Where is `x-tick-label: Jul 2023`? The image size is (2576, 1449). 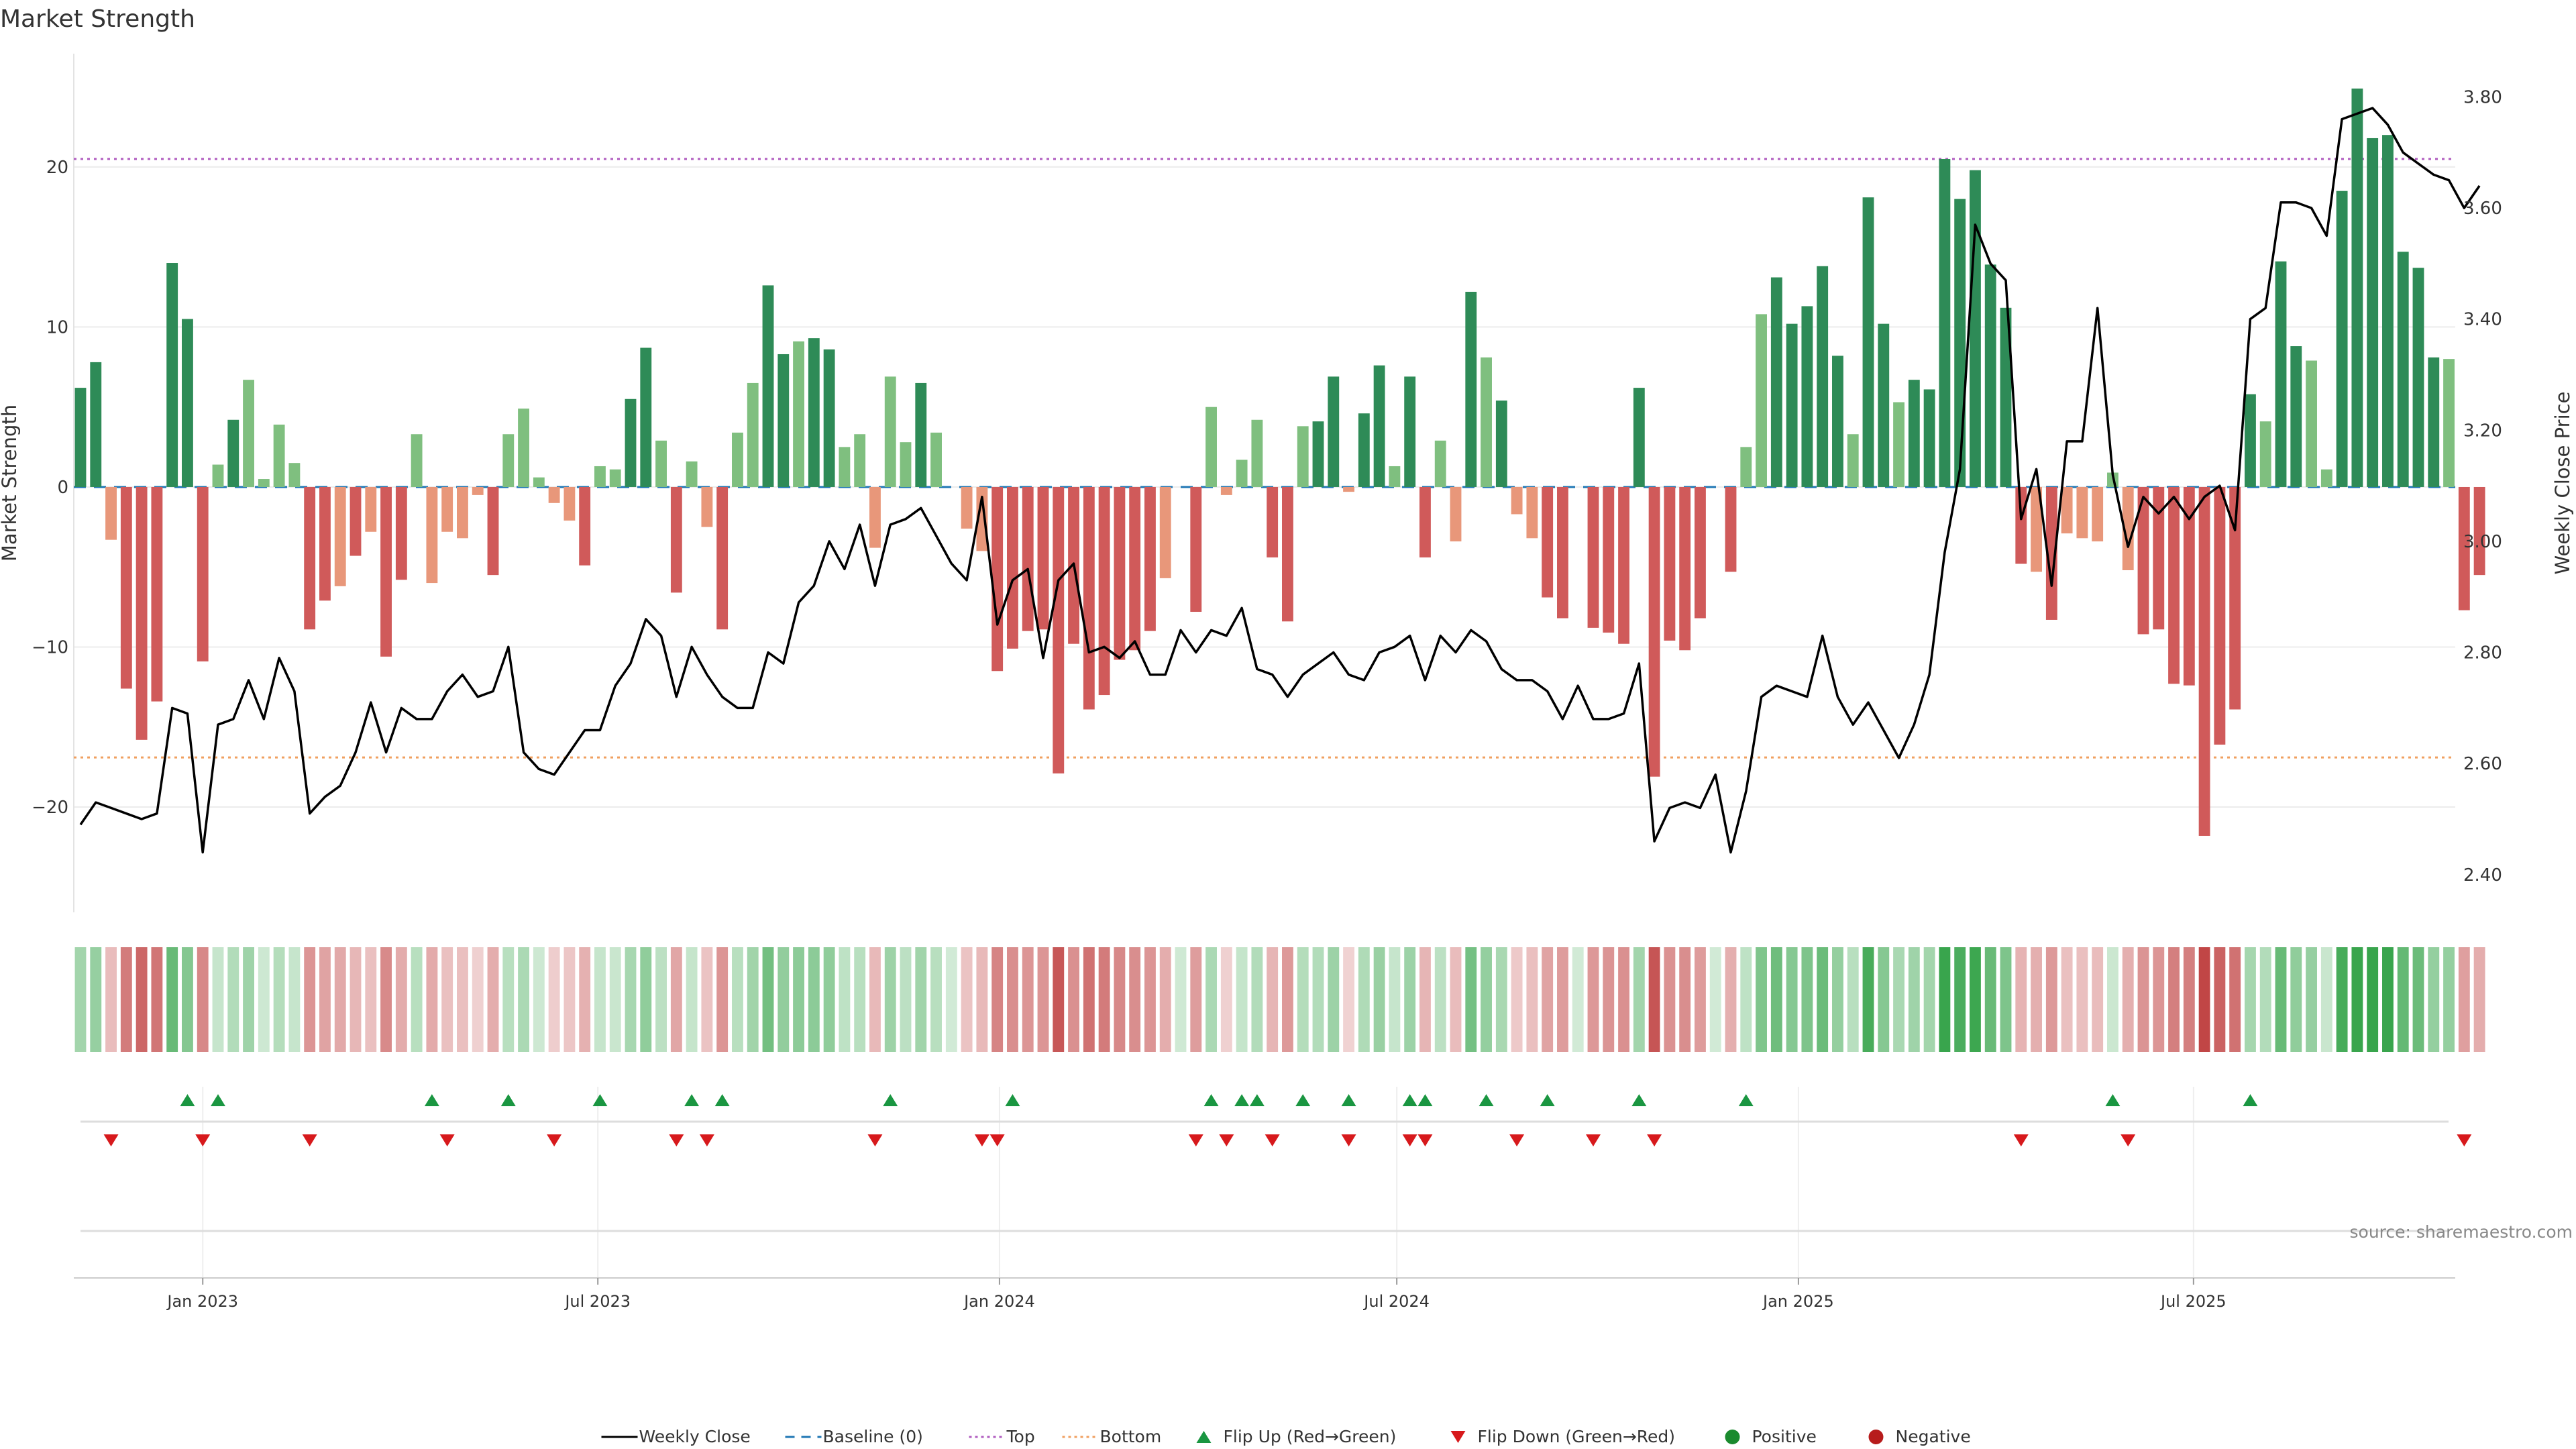 x-tick-label: Jul 2023 is located at coordinates (597, 1301).